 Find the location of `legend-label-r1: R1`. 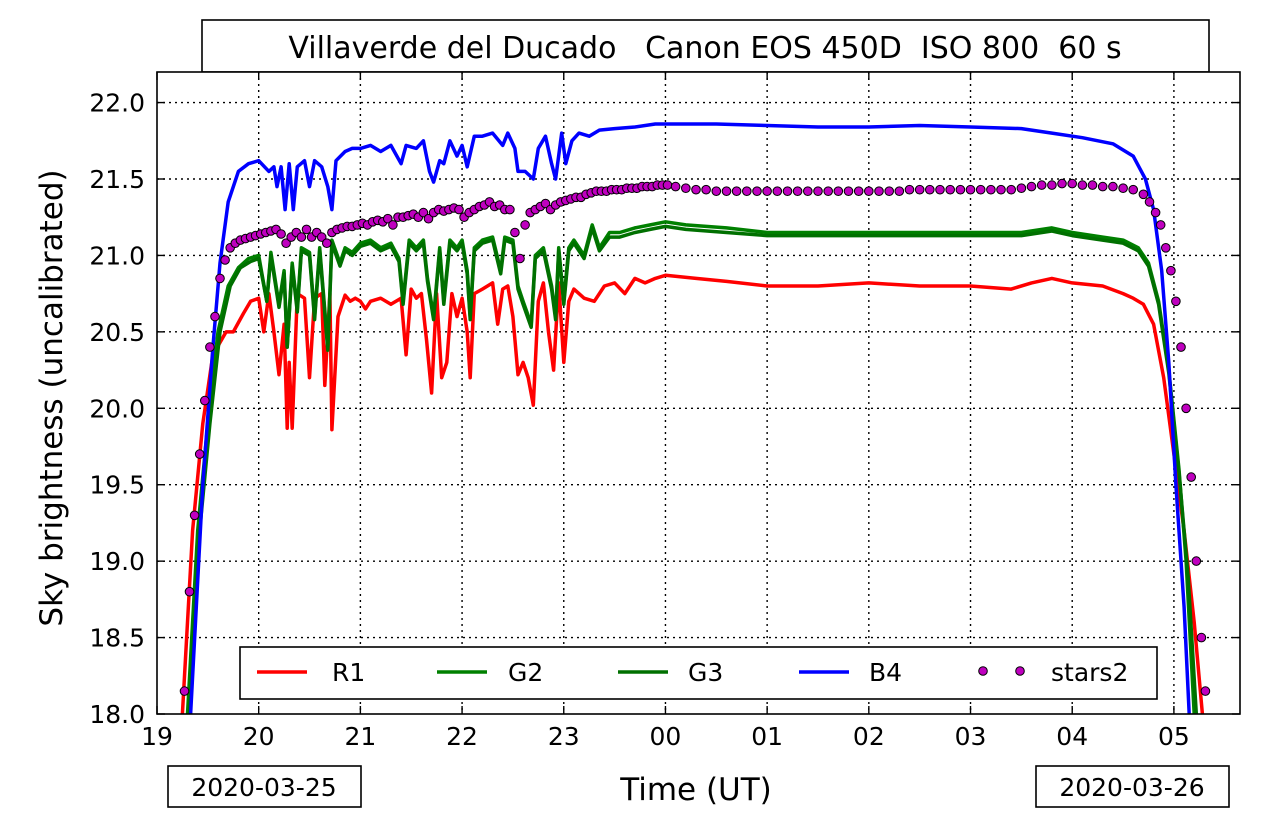

legend-label-r1: R1 is located at coordinates (348, 672).